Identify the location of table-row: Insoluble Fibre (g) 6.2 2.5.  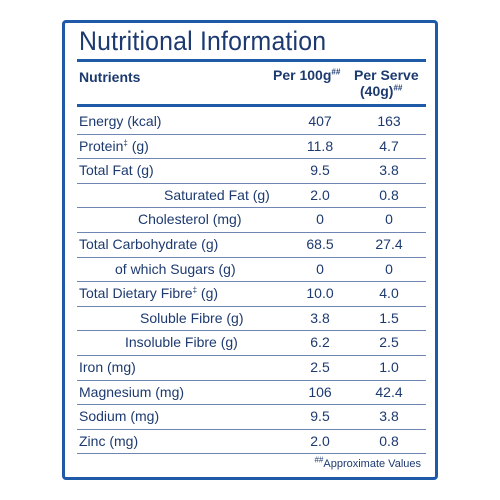
(251, 343).